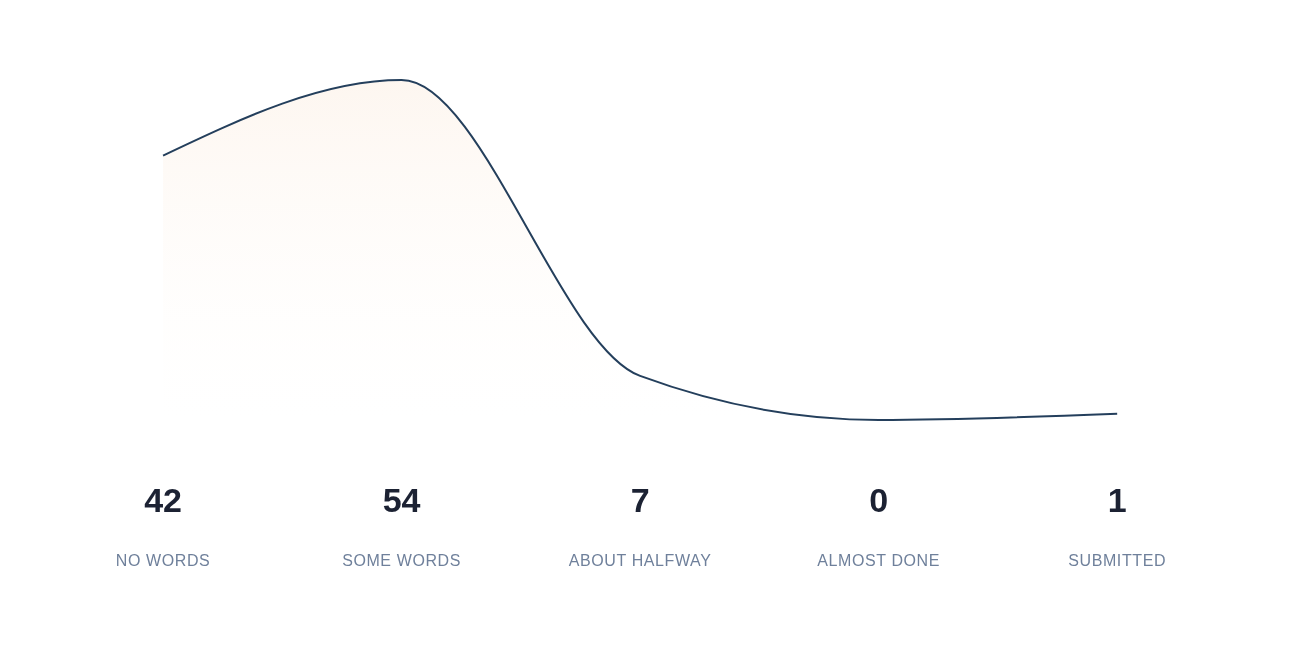  What do you see at coordinates (640, 560) in the screenshot?
I see `x-tick-label: ABOUT HALFWAY` at bounding box center [640, 560].